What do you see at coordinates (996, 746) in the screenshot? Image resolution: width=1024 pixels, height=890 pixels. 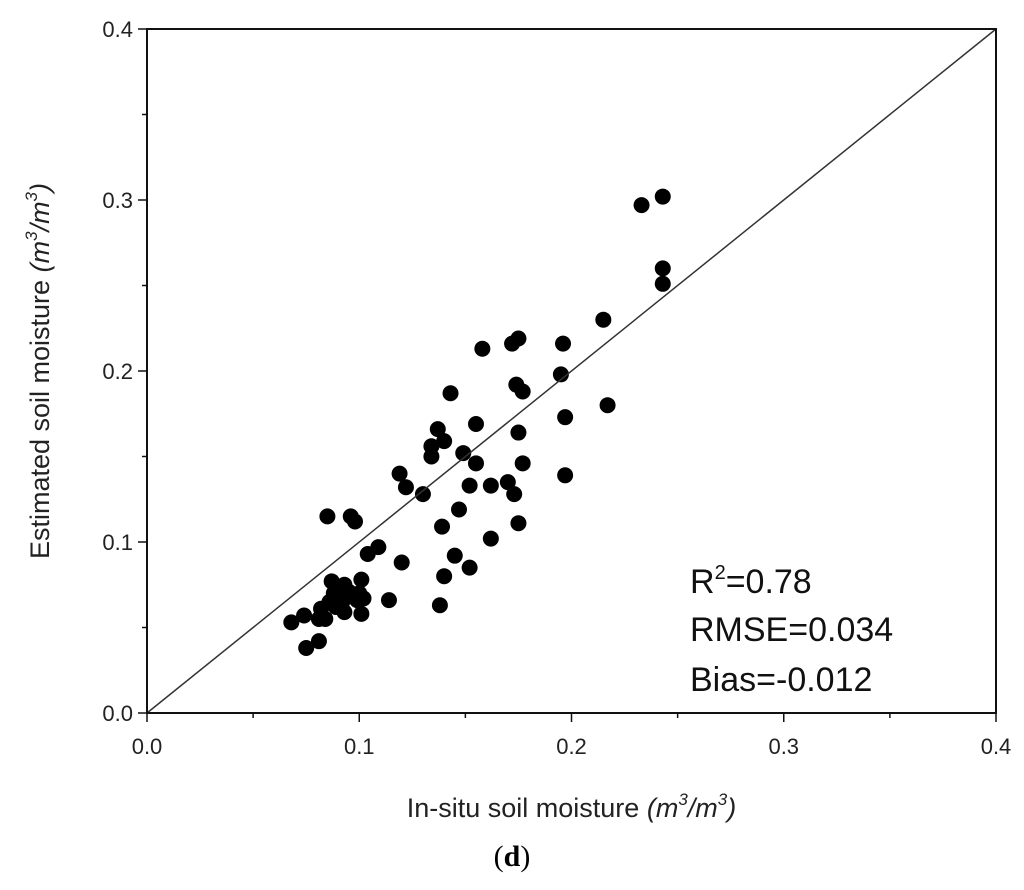 I see `x-tick-label: 0.4` at bounding box center [996, 746].